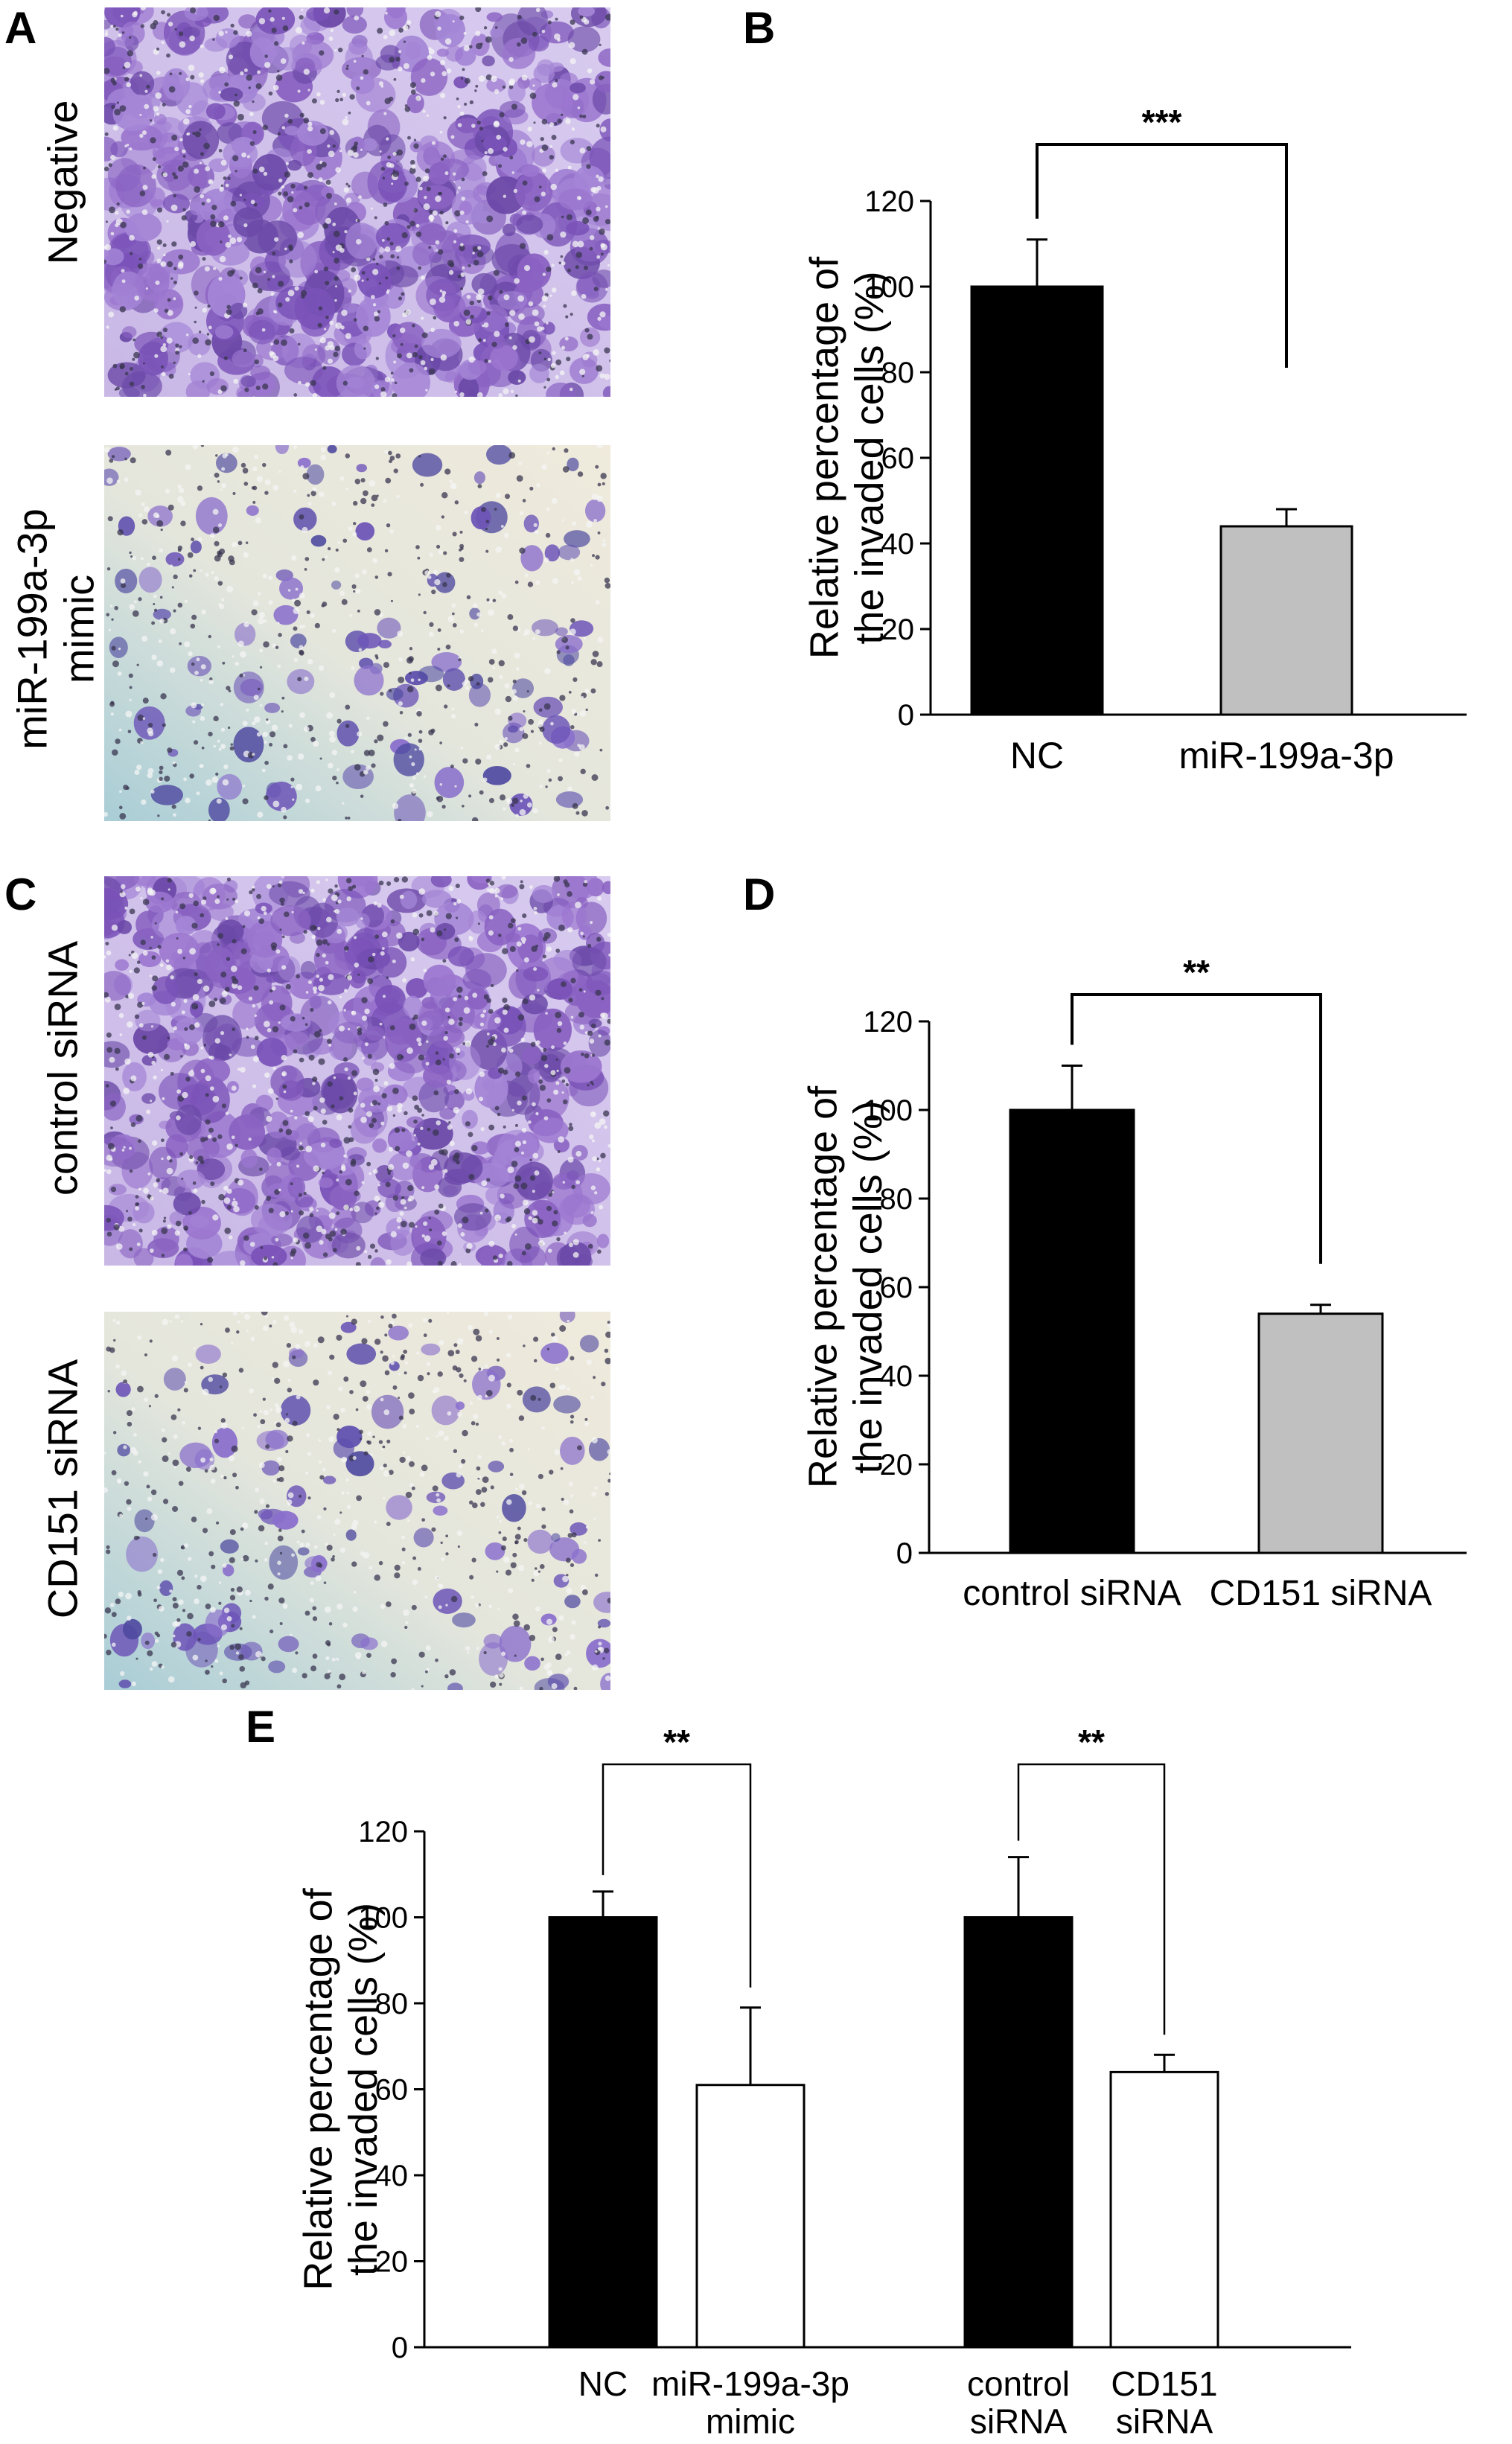  What do you see at coordinates (896, 1288) in the screenshot?
I see `y-tick-label: 60` at bounding box center [896, 1288].